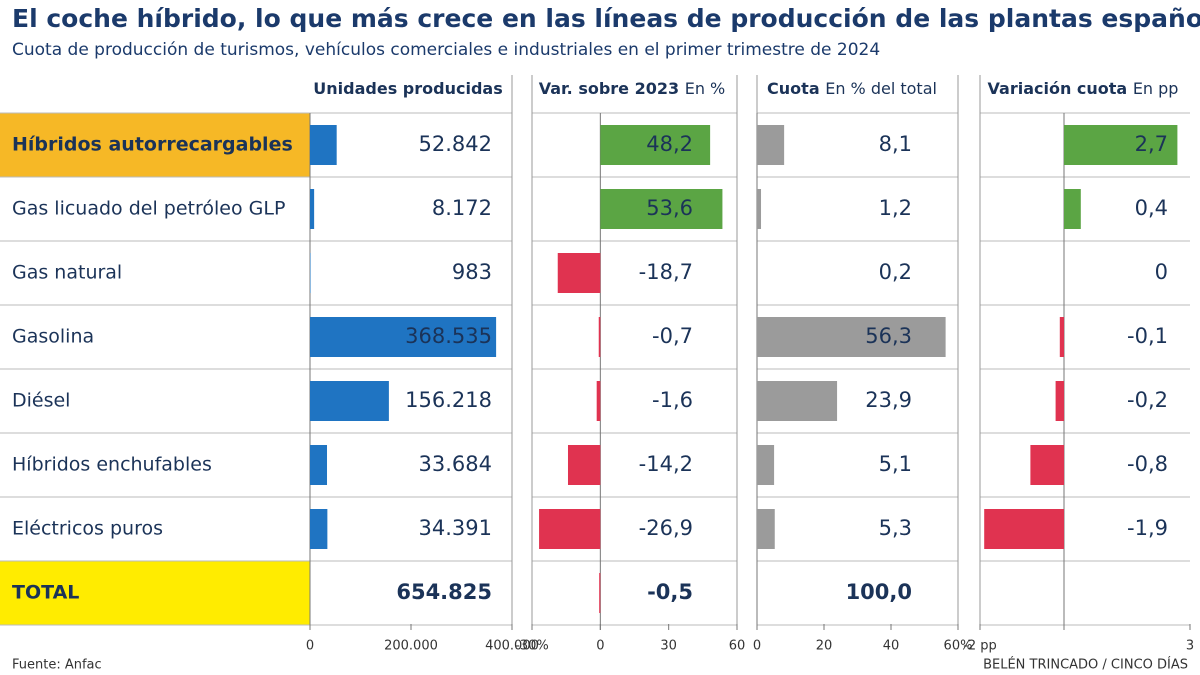 Image resolution: width=1200 pixels, height=675 pixels. What do you see at coordinates (148, 209) in the screenshot?
I see `category-label: Gas licuado del petróleo GLP` at bounding box center [148, 209].